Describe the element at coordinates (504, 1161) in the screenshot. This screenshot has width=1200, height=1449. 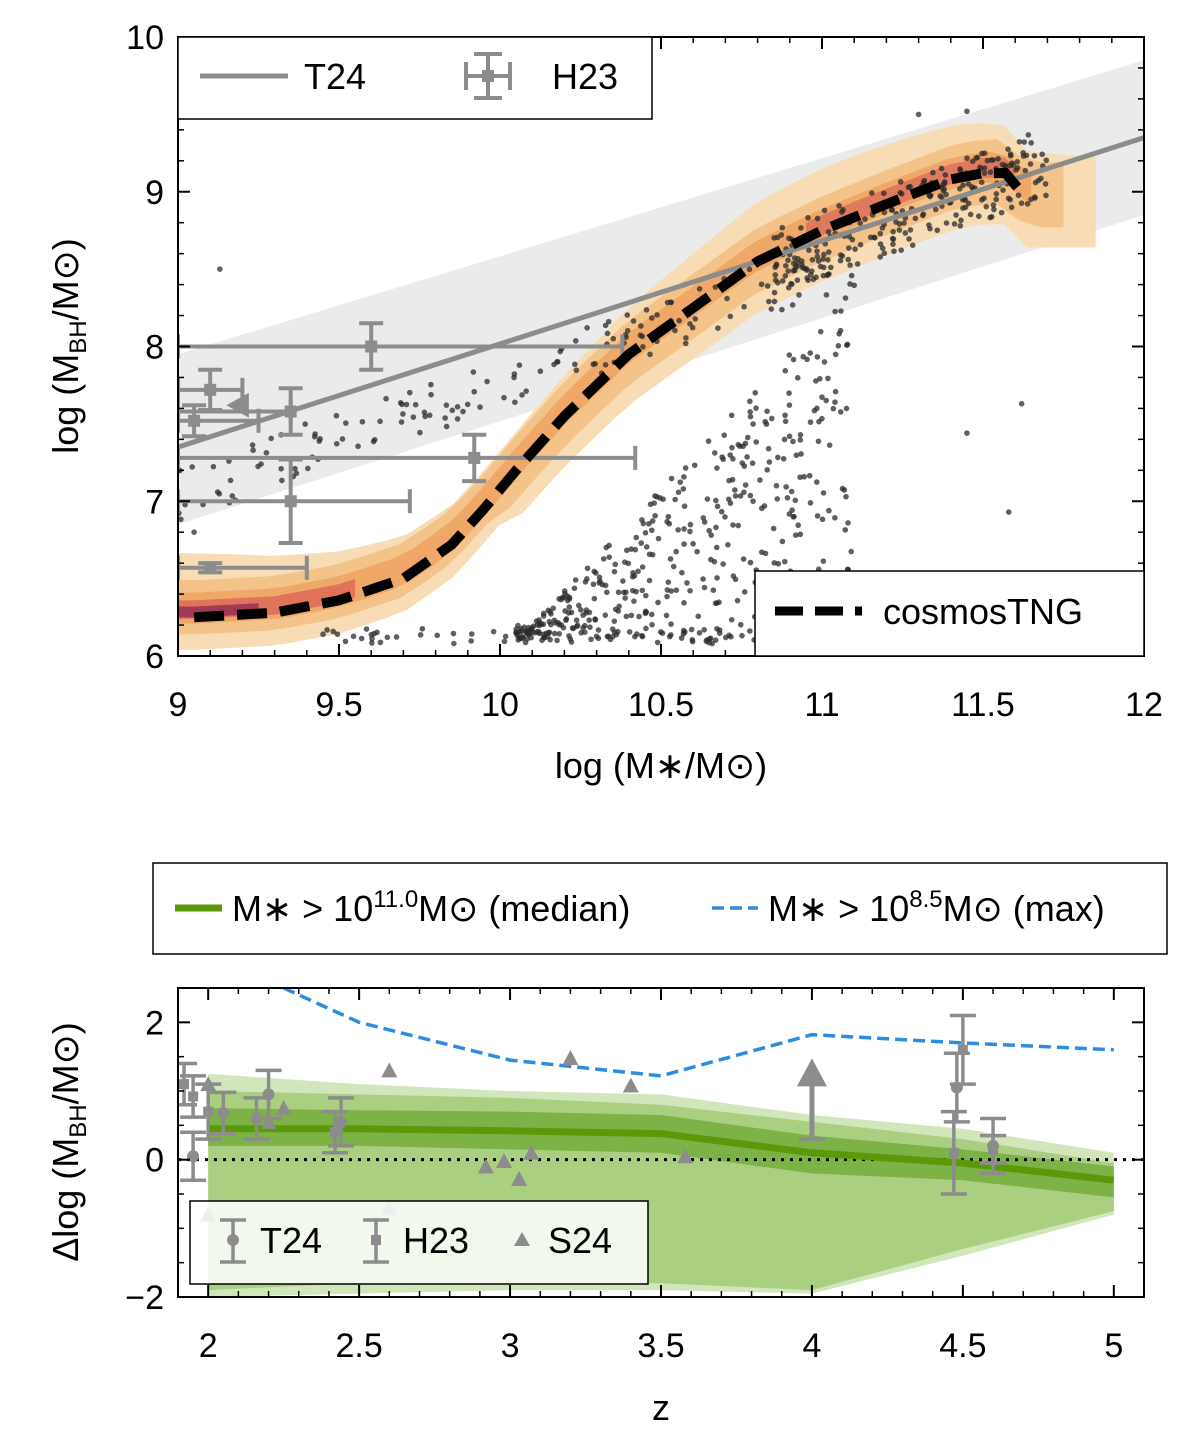
I see `s24-point` at that location.